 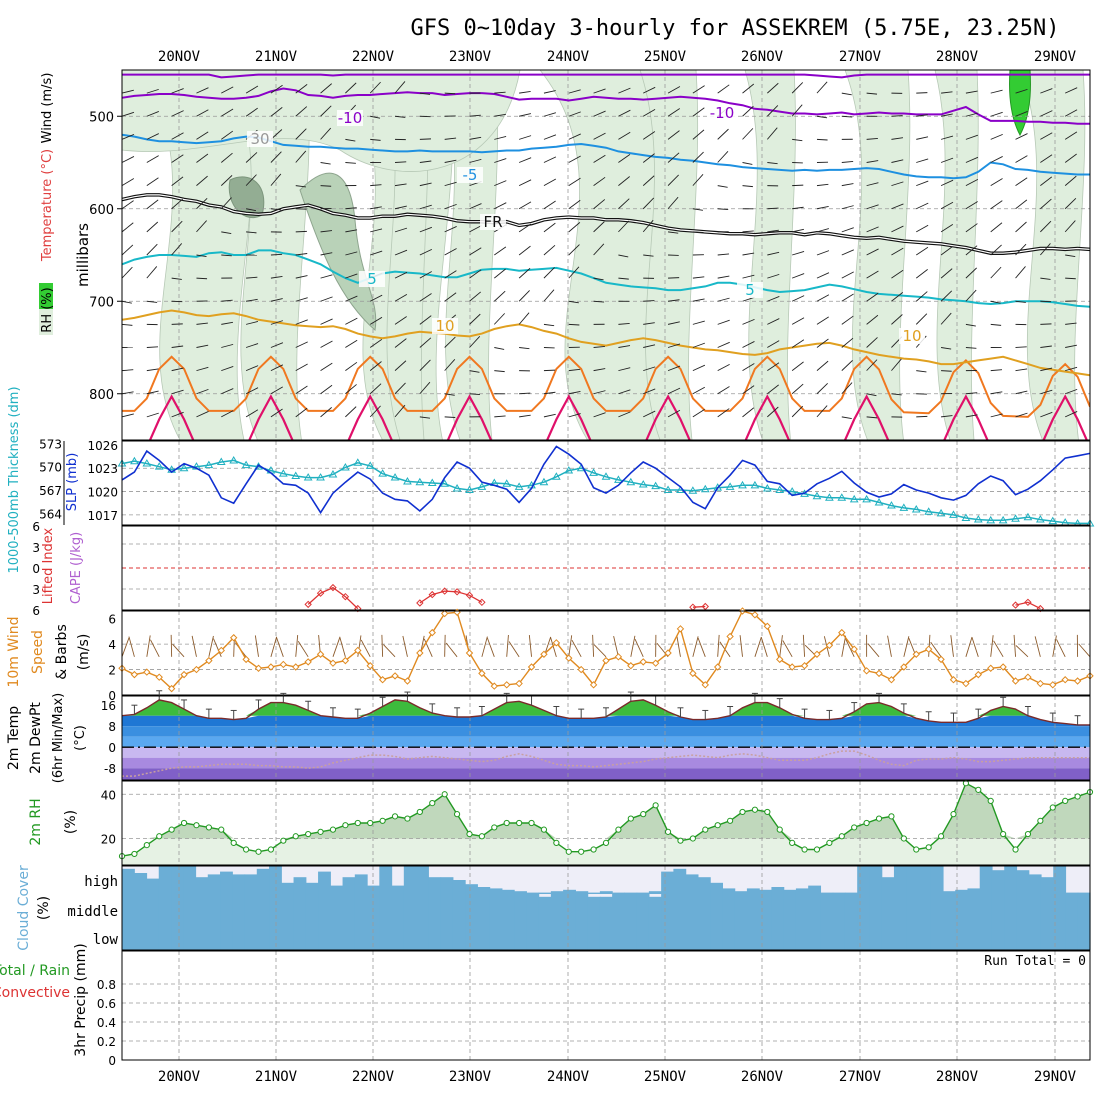 What do you see at coordinates (112, 696) in the screenshot?
I see `y-tick-label: 0` at bounding box center [112, 696].